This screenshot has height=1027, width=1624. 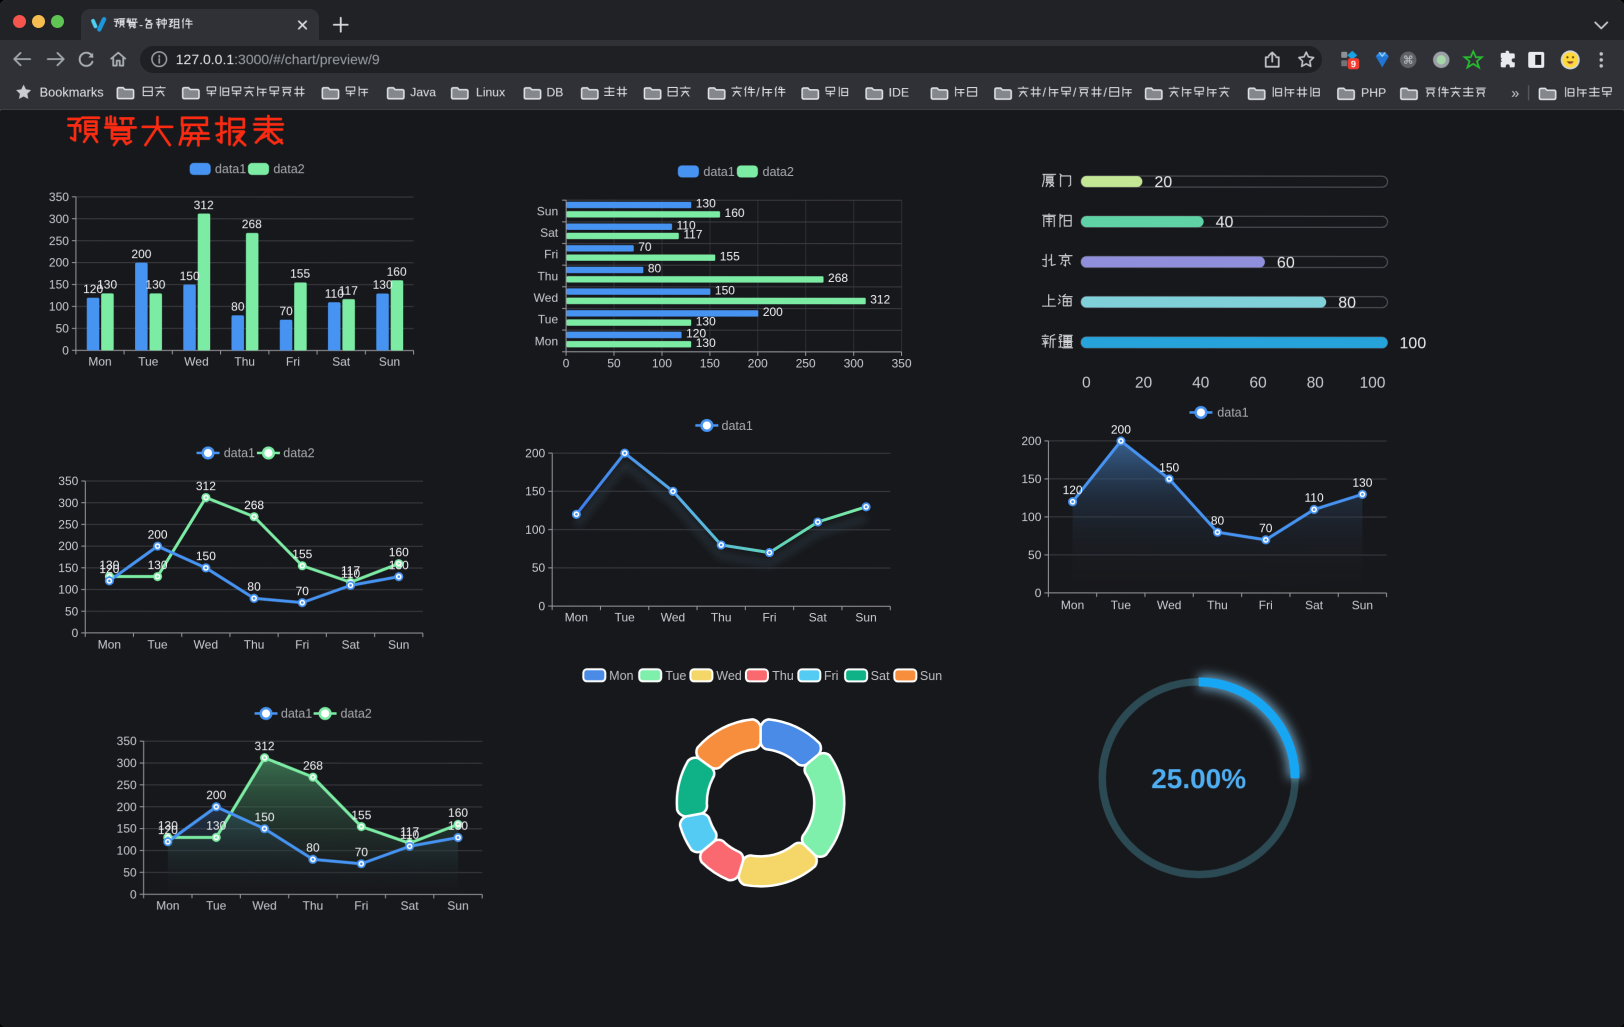 What do you see at coordinates (303, 591) in the screenshot?
I see `svg-text: 70` at bounding box center [303, 591].